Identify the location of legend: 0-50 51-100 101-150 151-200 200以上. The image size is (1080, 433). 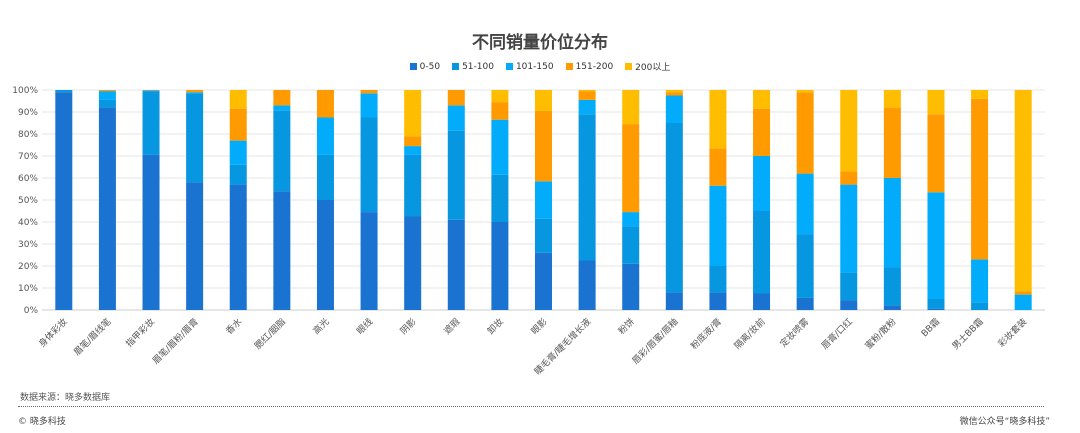
(540, 66).